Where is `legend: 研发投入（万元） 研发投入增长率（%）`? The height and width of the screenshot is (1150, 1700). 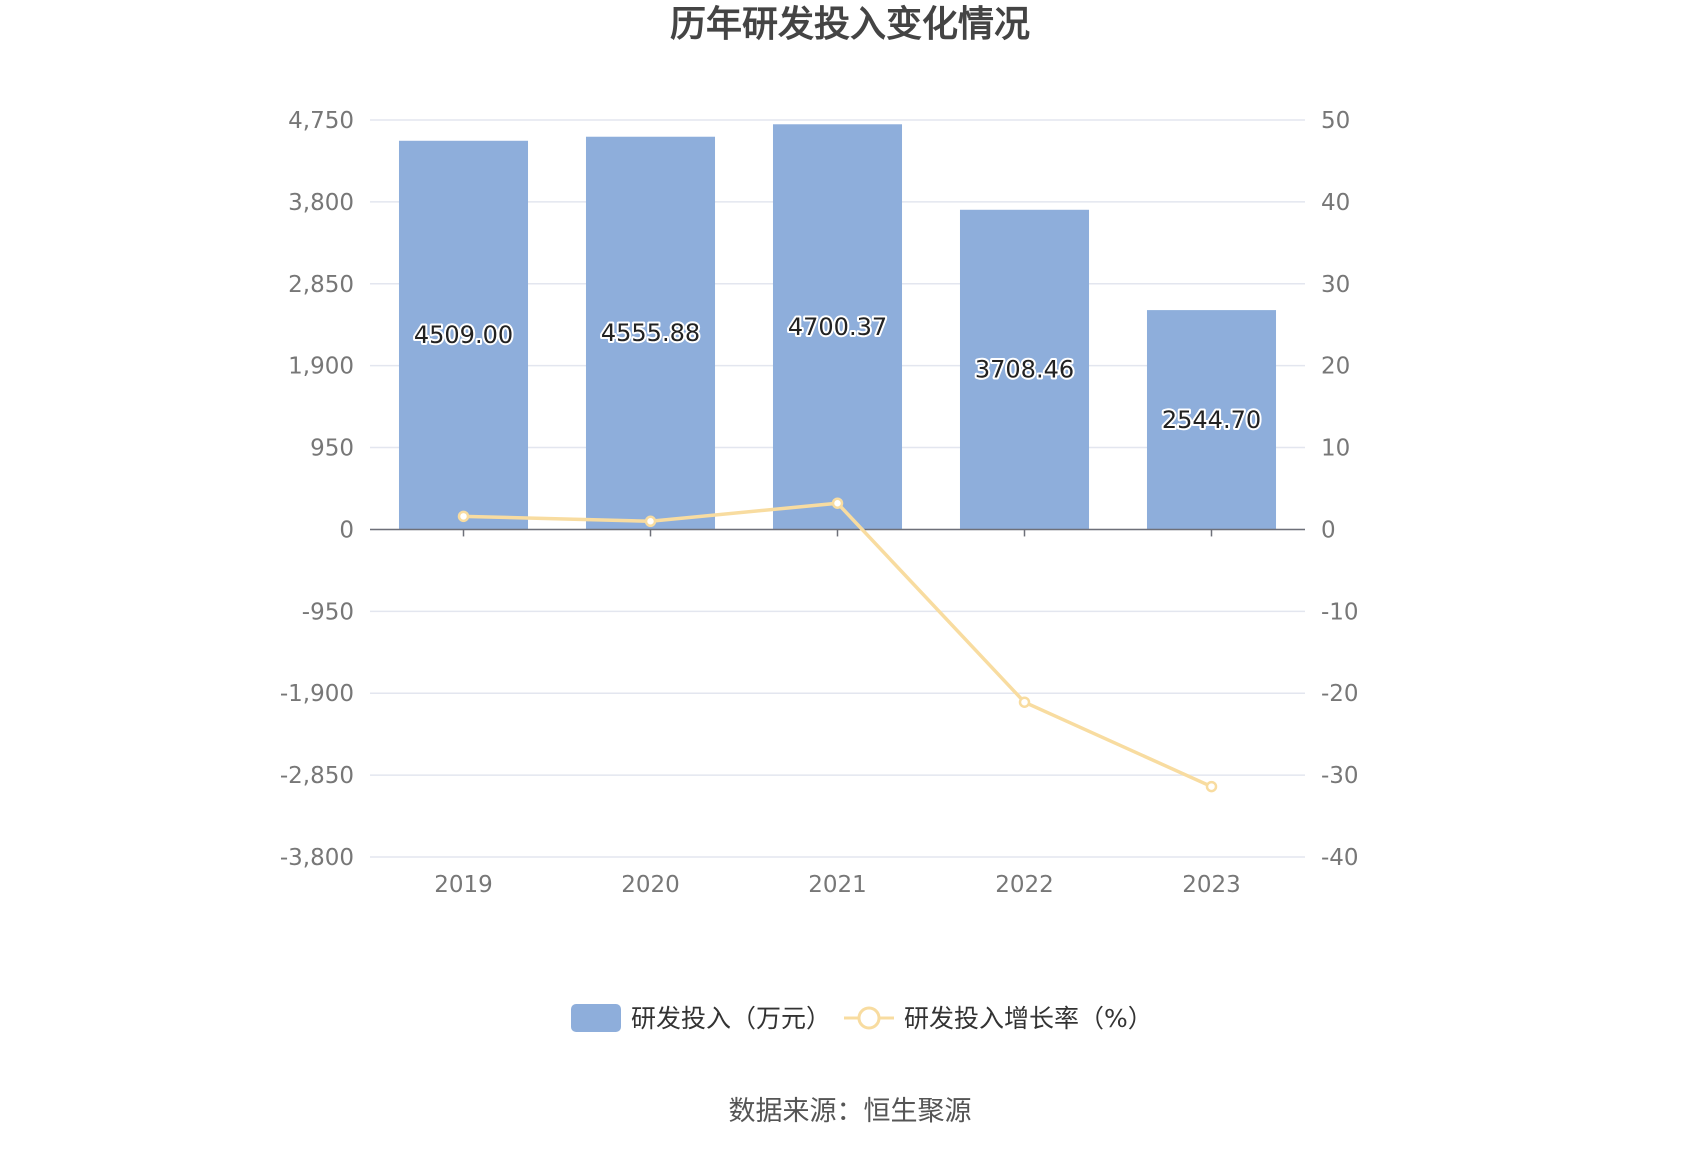
legend: 研发投入（万元） 研发投入增长率（%） is located at coordinates (862, 1018).